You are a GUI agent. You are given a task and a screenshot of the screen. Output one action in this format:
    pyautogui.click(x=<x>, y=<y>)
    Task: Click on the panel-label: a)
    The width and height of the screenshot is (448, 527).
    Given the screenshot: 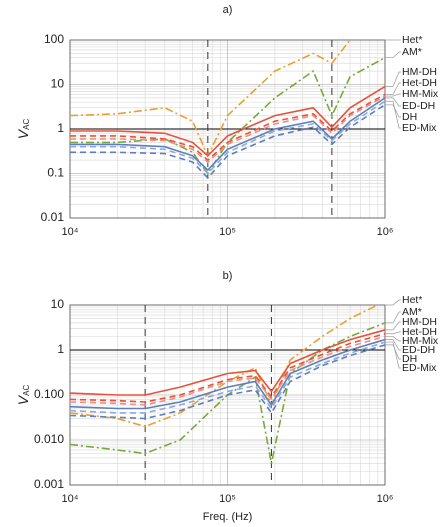 What is the action you would take?
    pyautogui.click(x=228, y=10)
    